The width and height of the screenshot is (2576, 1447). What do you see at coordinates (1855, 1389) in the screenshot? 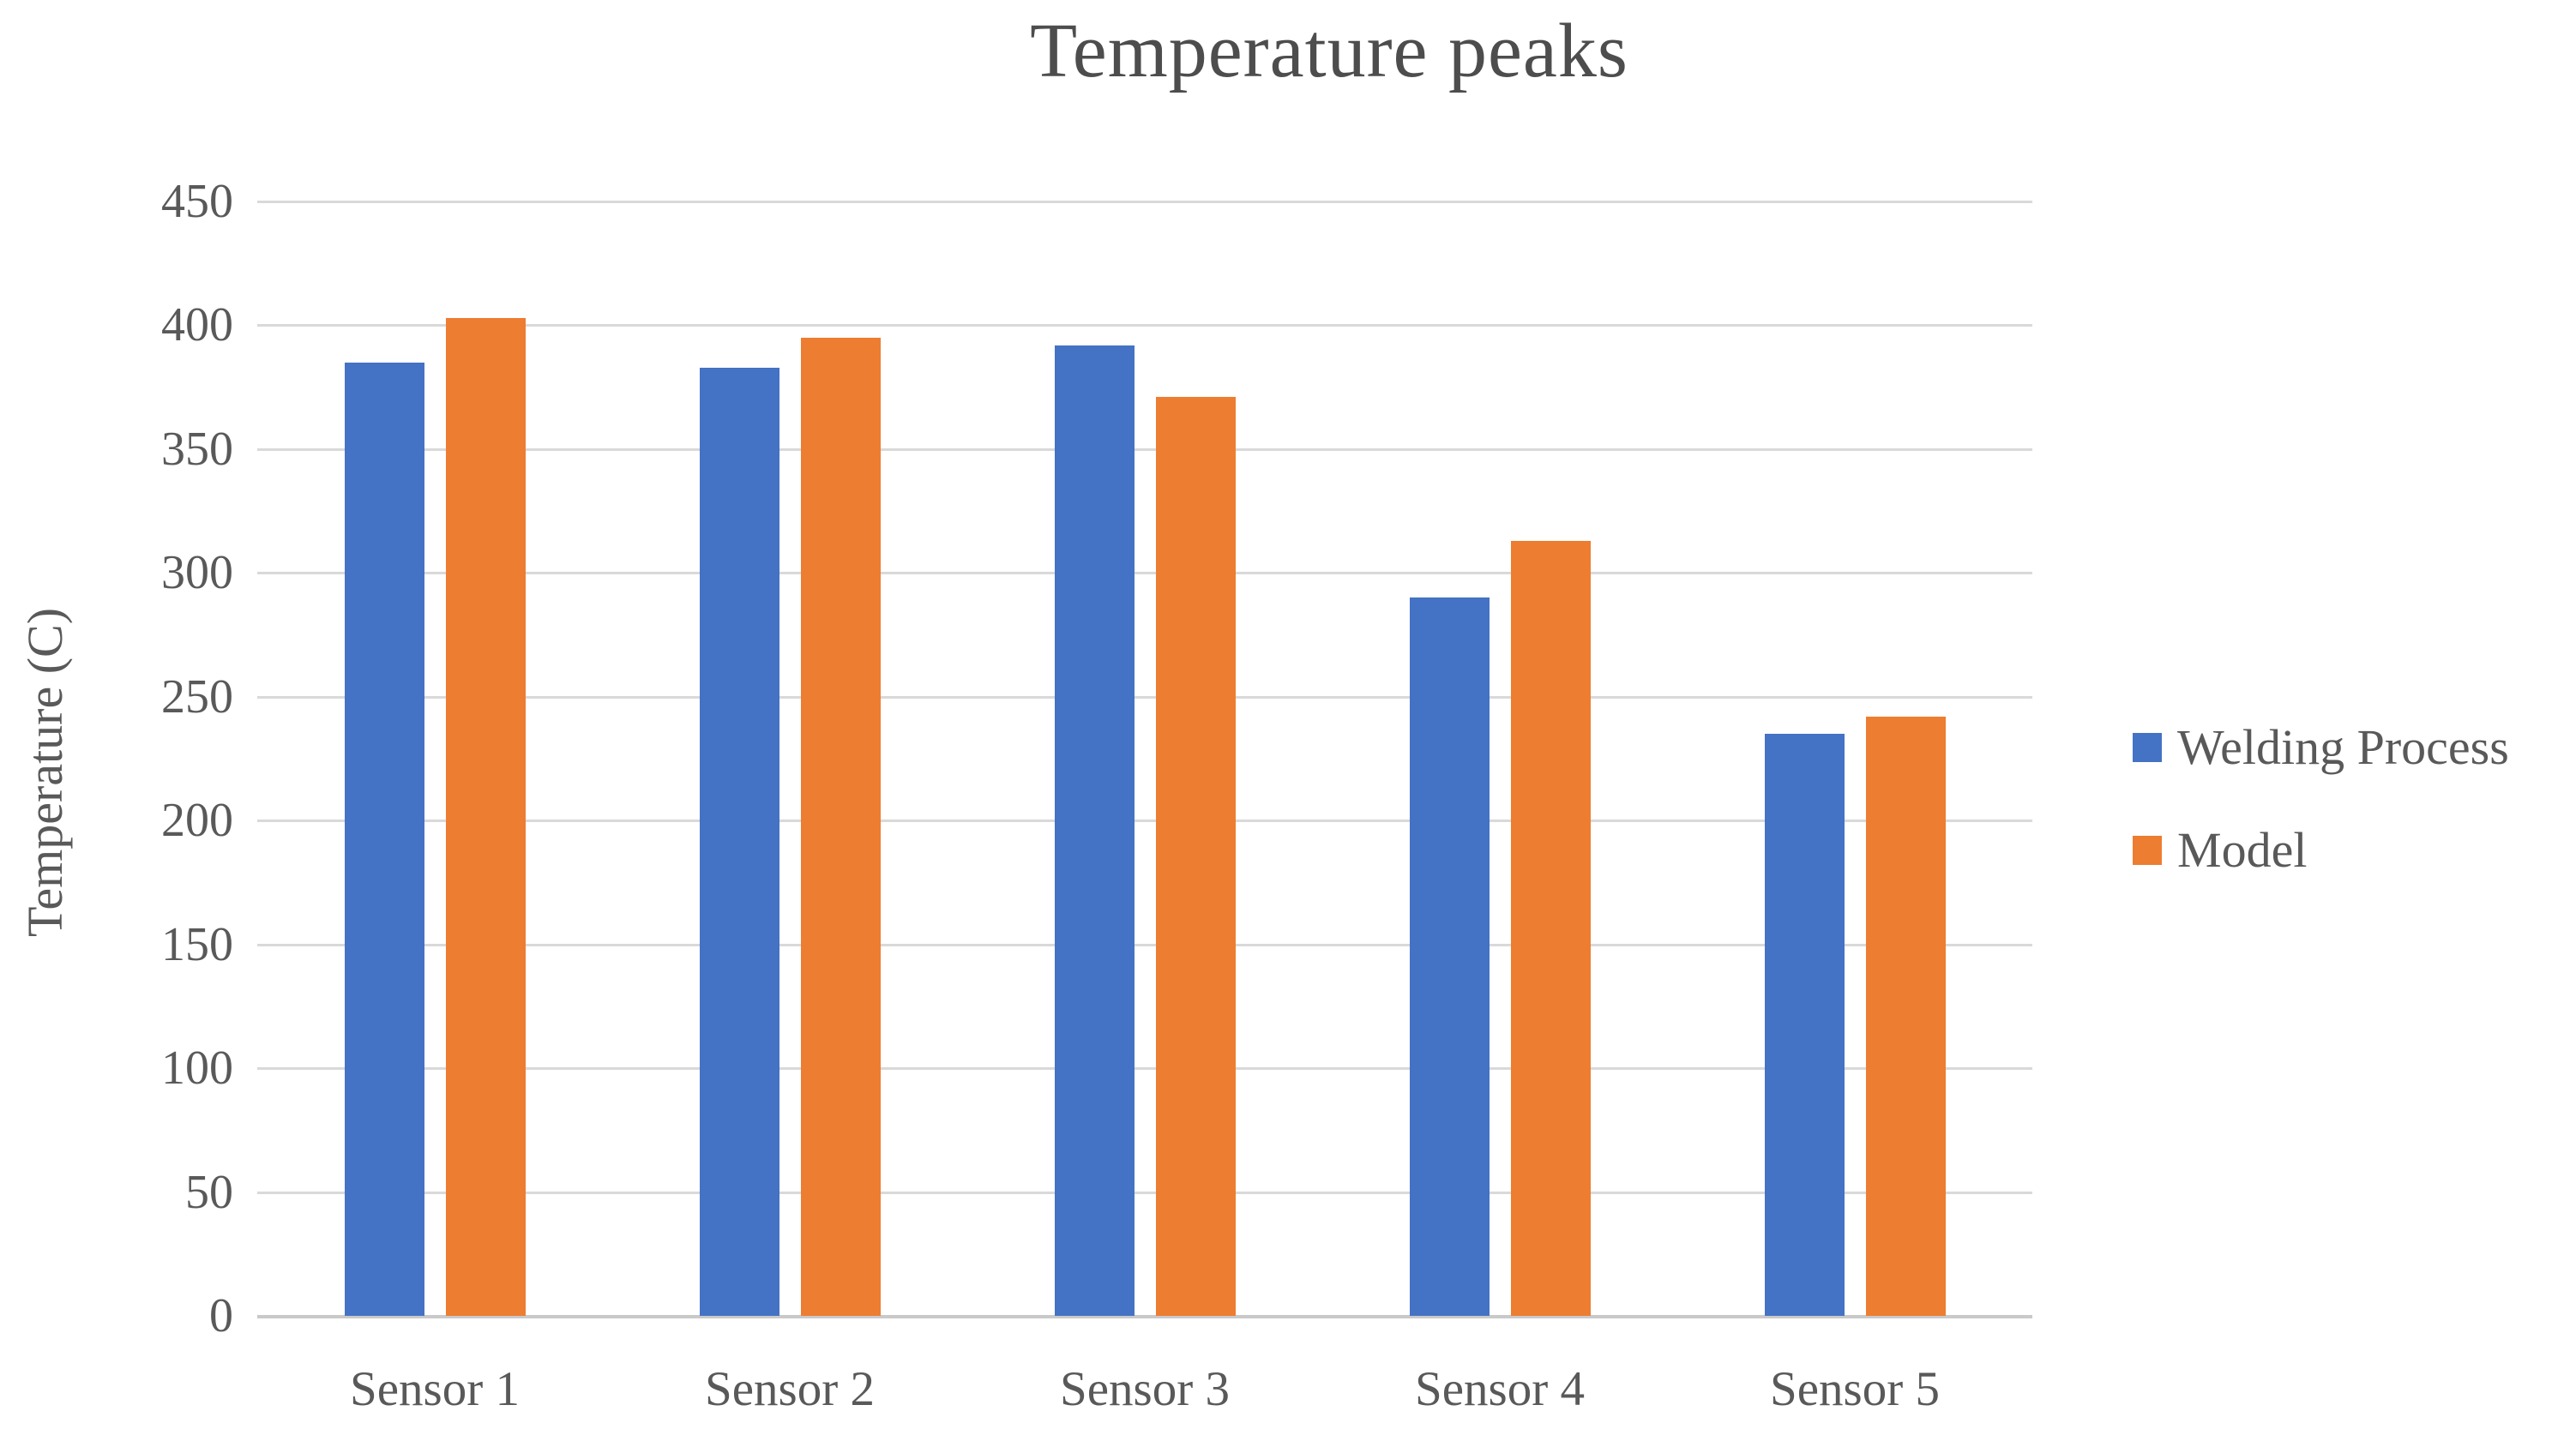
I see `x-axis-label-sensor-5: Sensor 5` at bounding box center [1855, 1389].